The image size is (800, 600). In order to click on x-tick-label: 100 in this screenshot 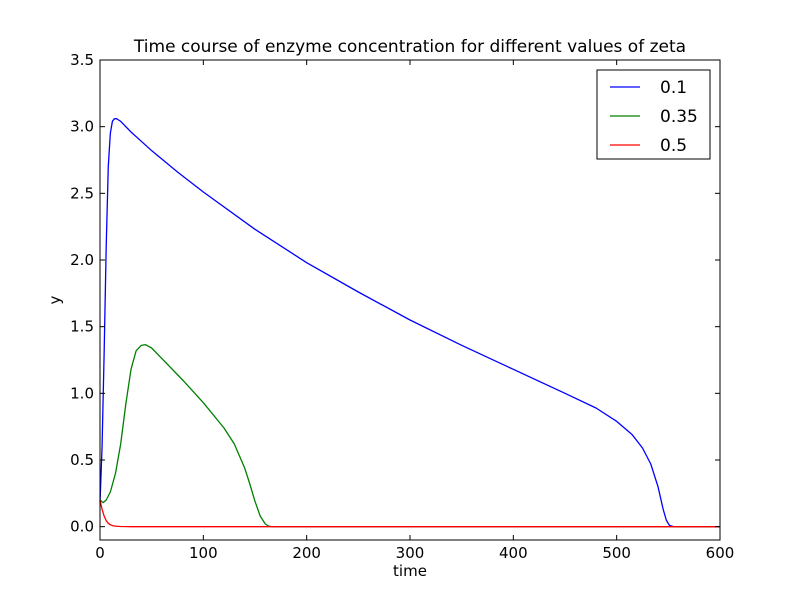, I will do `click(203, 553)`.